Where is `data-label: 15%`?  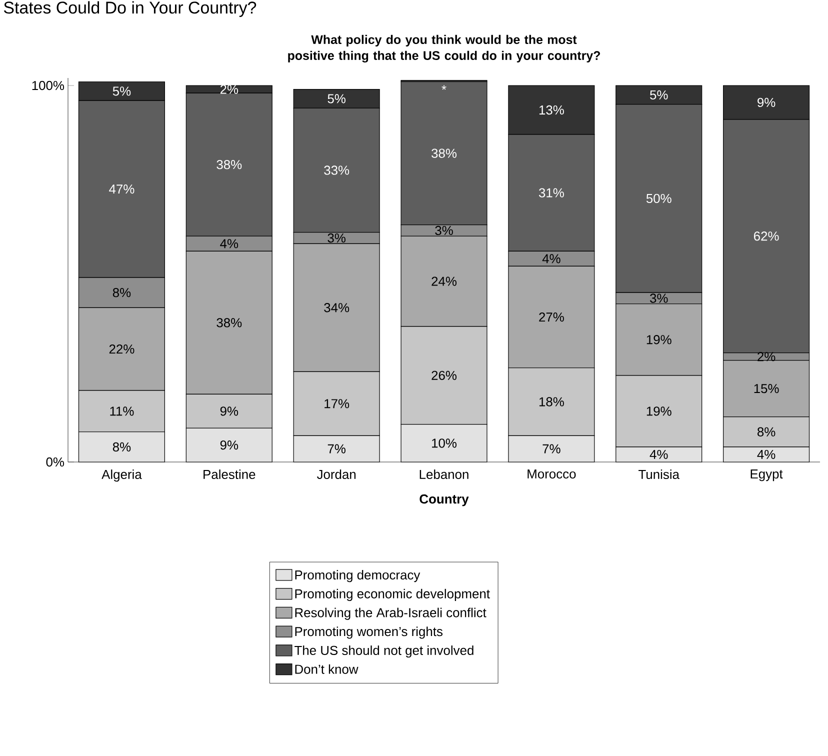
data-label: 15% is located at coordinates (766, 389).